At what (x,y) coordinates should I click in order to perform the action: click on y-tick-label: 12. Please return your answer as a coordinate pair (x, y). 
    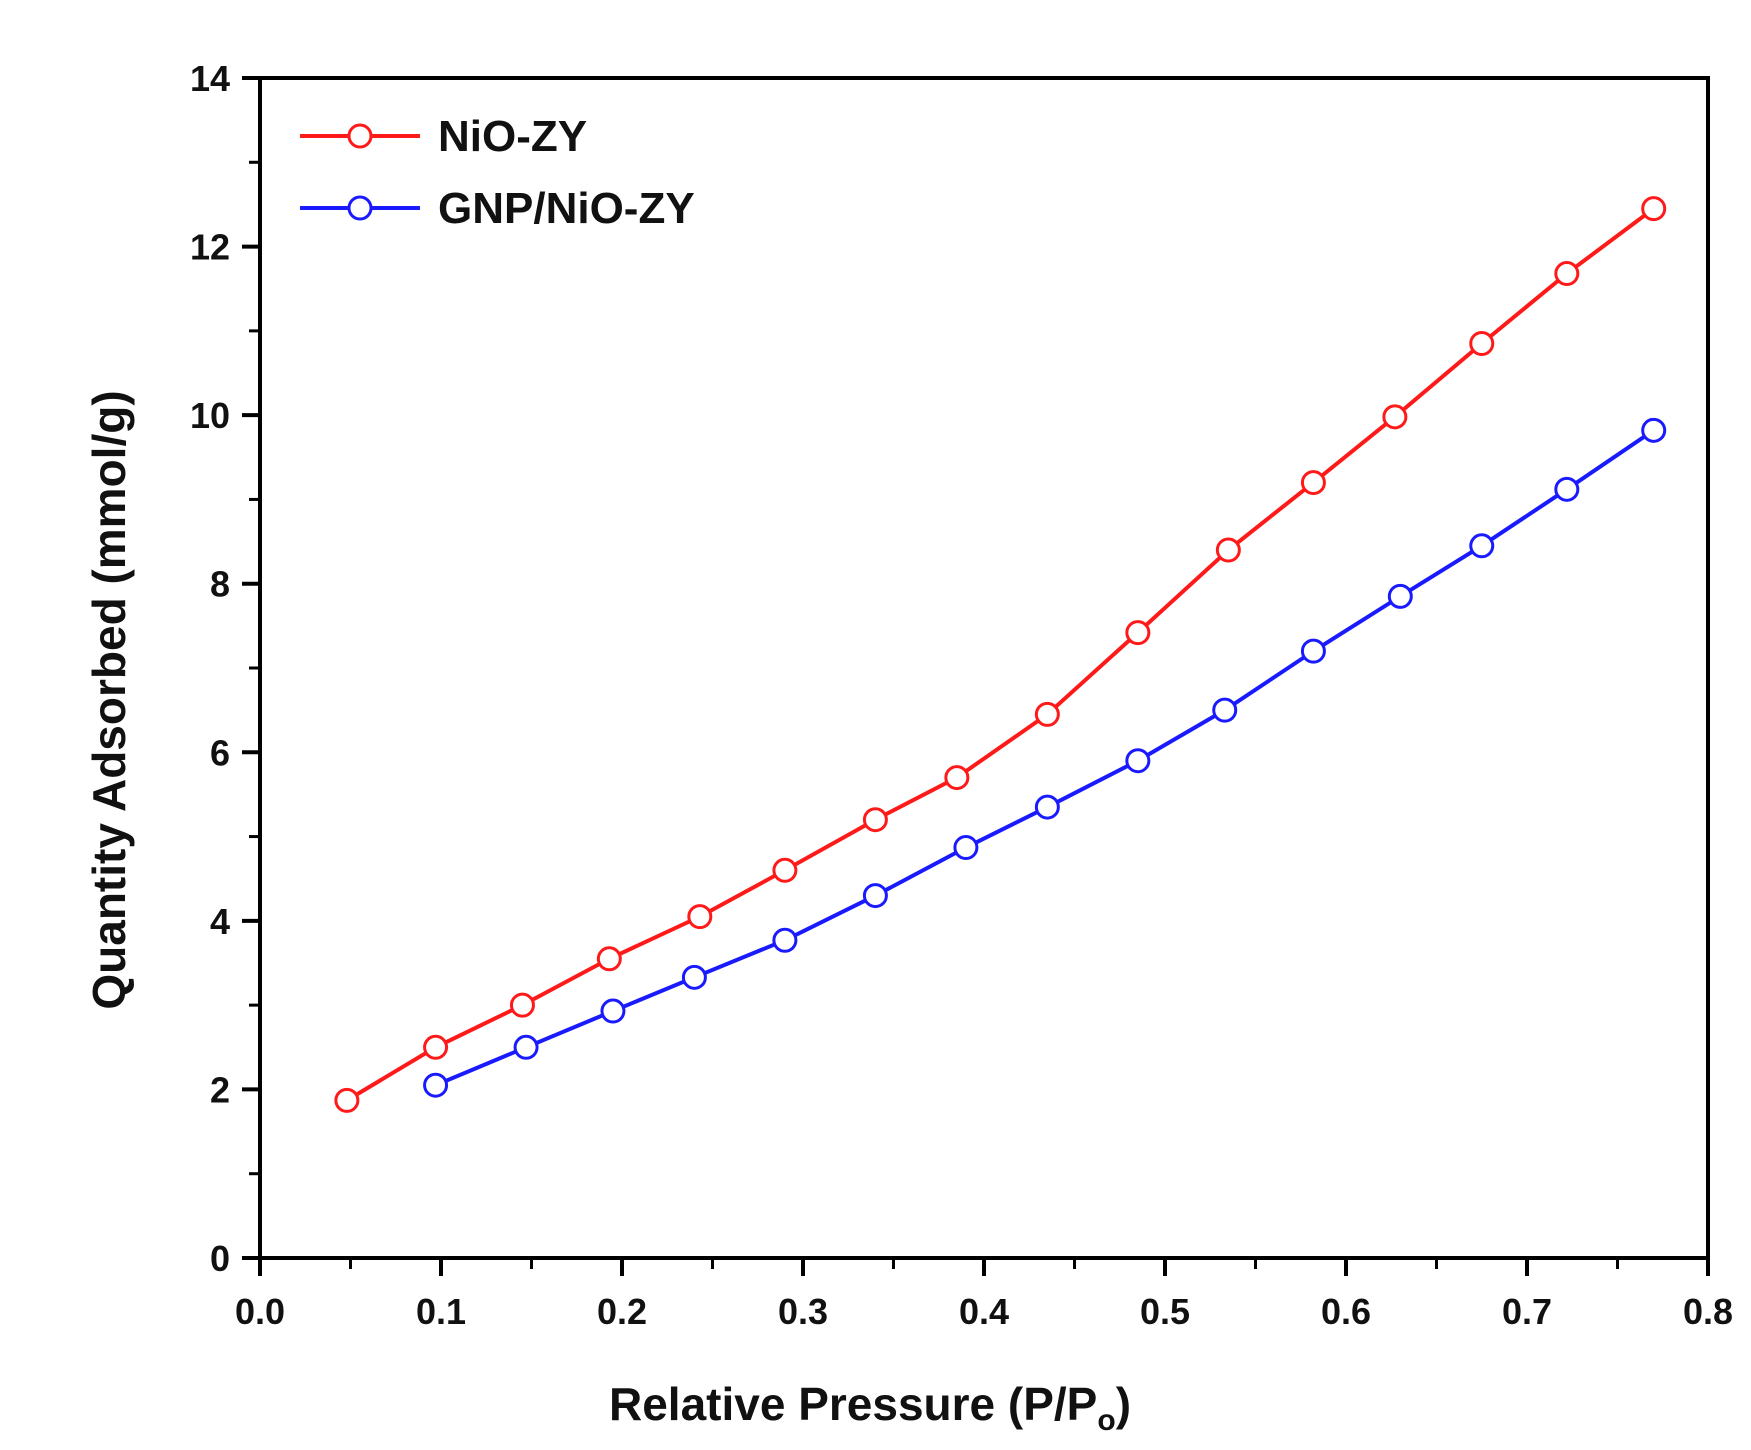
    Looking at the image, I should click on (210, 247).